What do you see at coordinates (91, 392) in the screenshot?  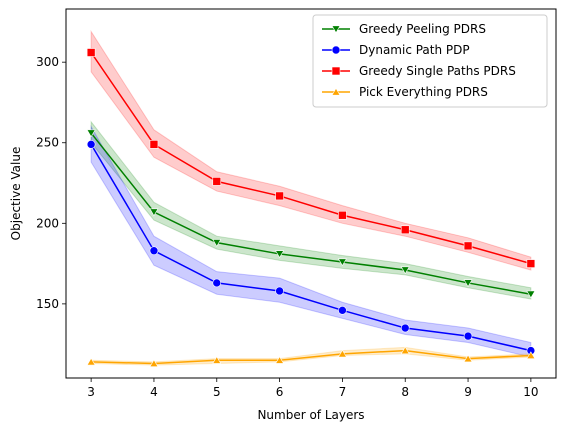 I see `x-tick-label: 3` at bounding box center [91, 392].